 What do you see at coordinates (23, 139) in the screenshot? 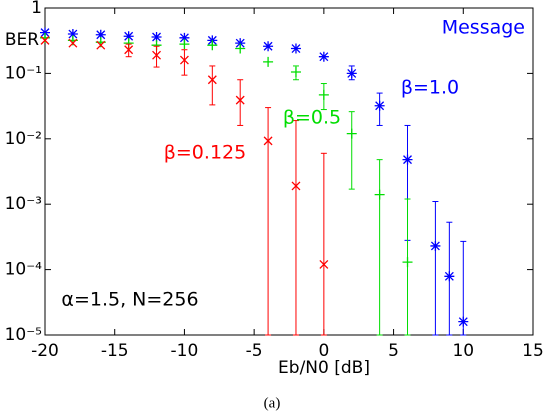
I see `y-tick-label: 10⁻²` at bounding box center [23, 139].